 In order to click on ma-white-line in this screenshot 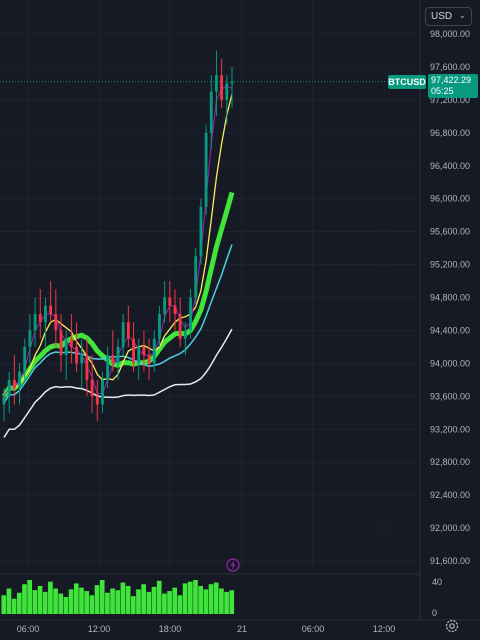, I will do `click(118, 383)`.